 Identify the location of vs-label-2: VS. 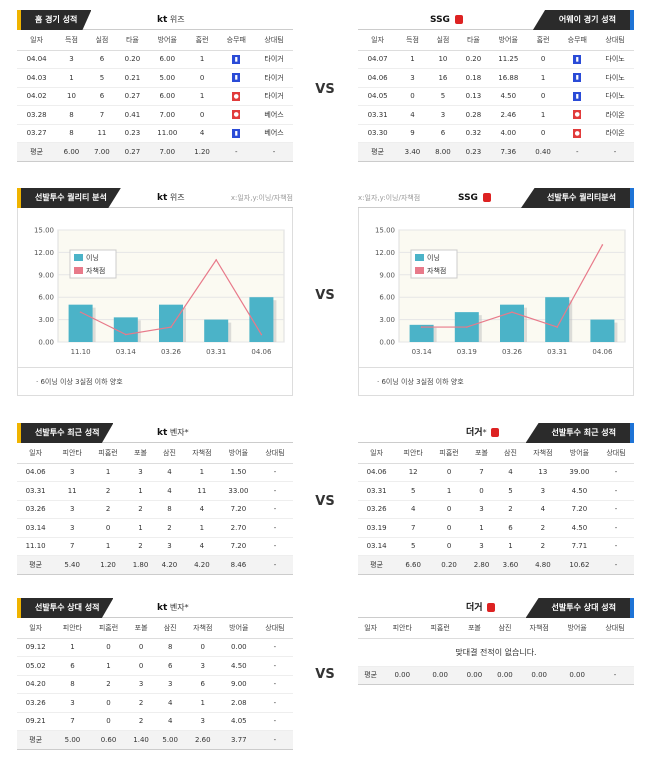
(325, 295).